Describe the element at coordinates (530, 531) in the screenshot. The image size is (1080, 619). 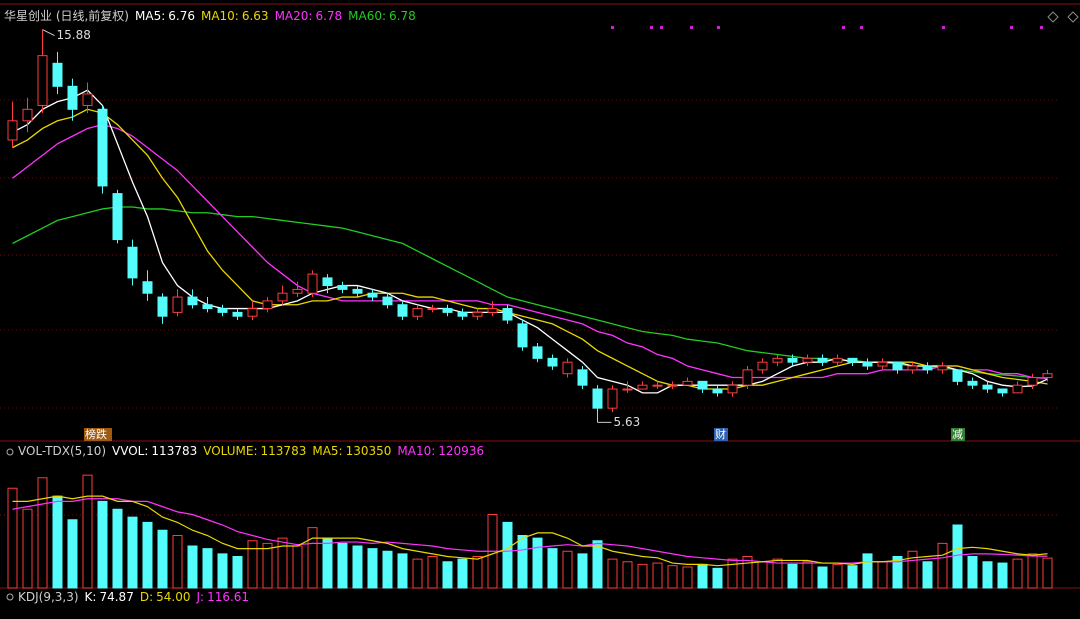
I see `volume-ma-line` at that location.